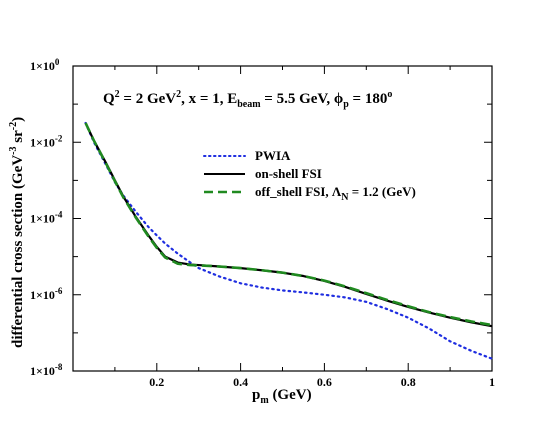 This screenshot has width=554, height=428. I want to click on x-tick-label: 1, so click(492, 382).